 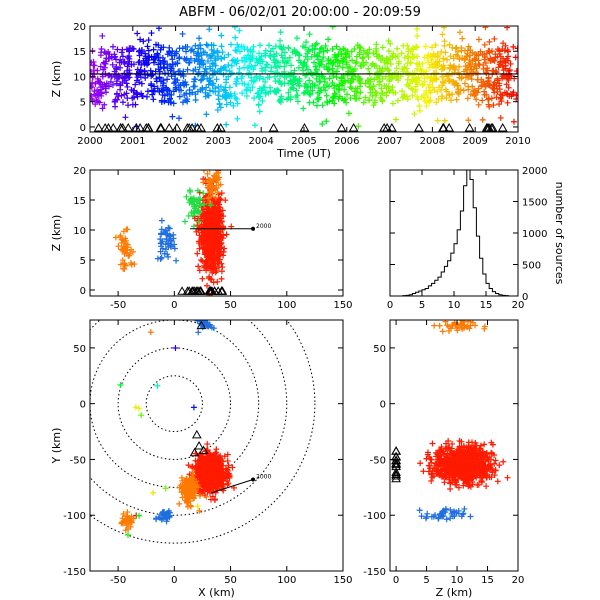 I want to click on z-y-ytick-label: -100, so click(x=374, y=516).